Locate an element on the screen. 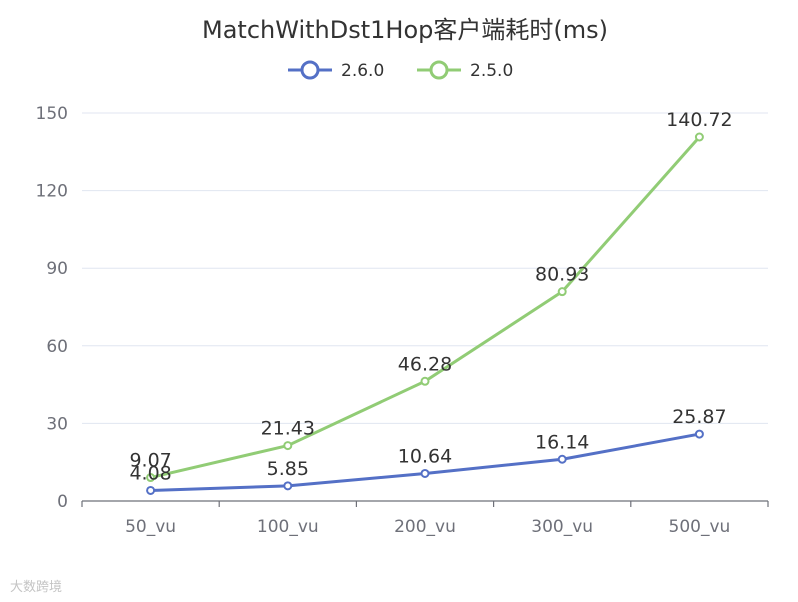  data-label: 10.64 is located at coordinates (425, 456).